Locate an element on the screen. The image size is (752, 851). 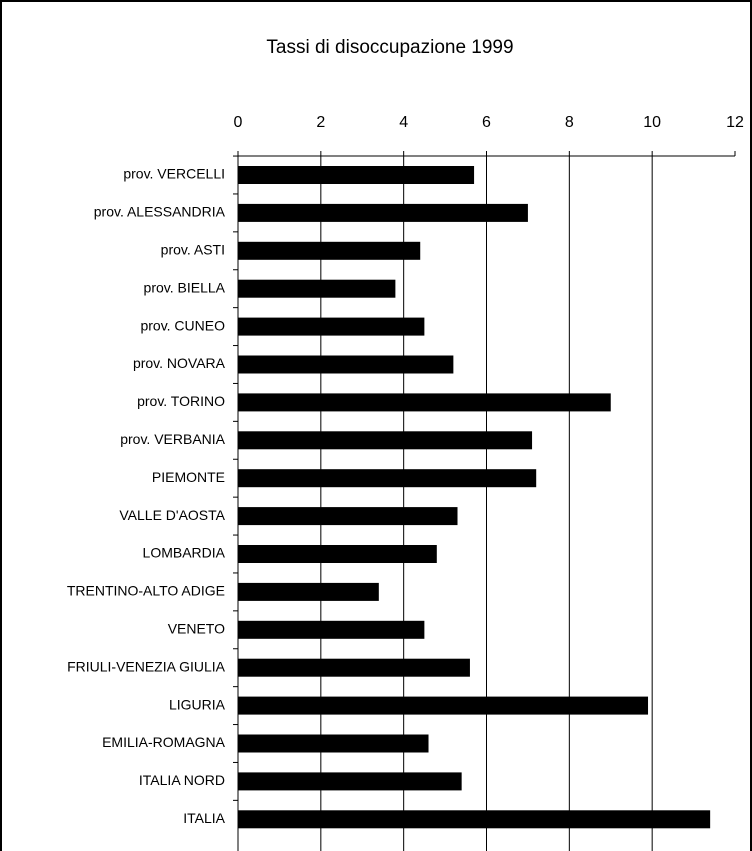
y-tick-label: LIGURIA is located at coordinates (197, 704).